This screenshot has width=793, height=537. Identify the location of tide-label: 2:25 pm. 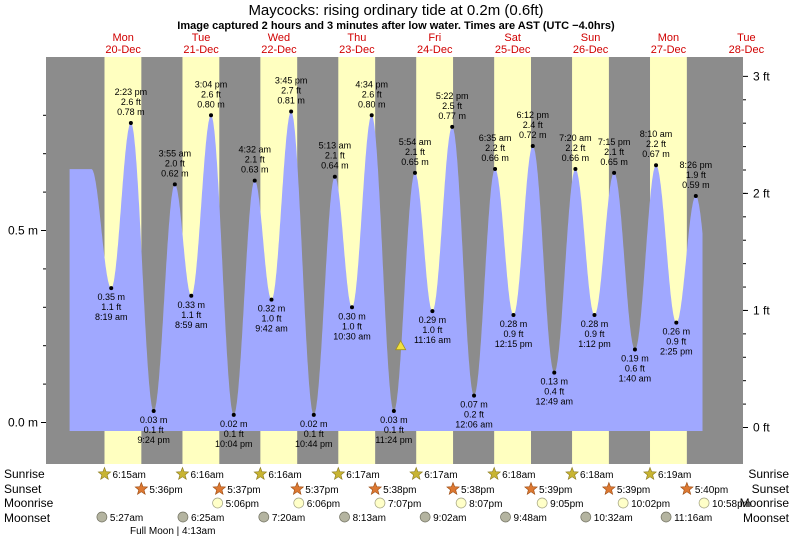
(676, 352).